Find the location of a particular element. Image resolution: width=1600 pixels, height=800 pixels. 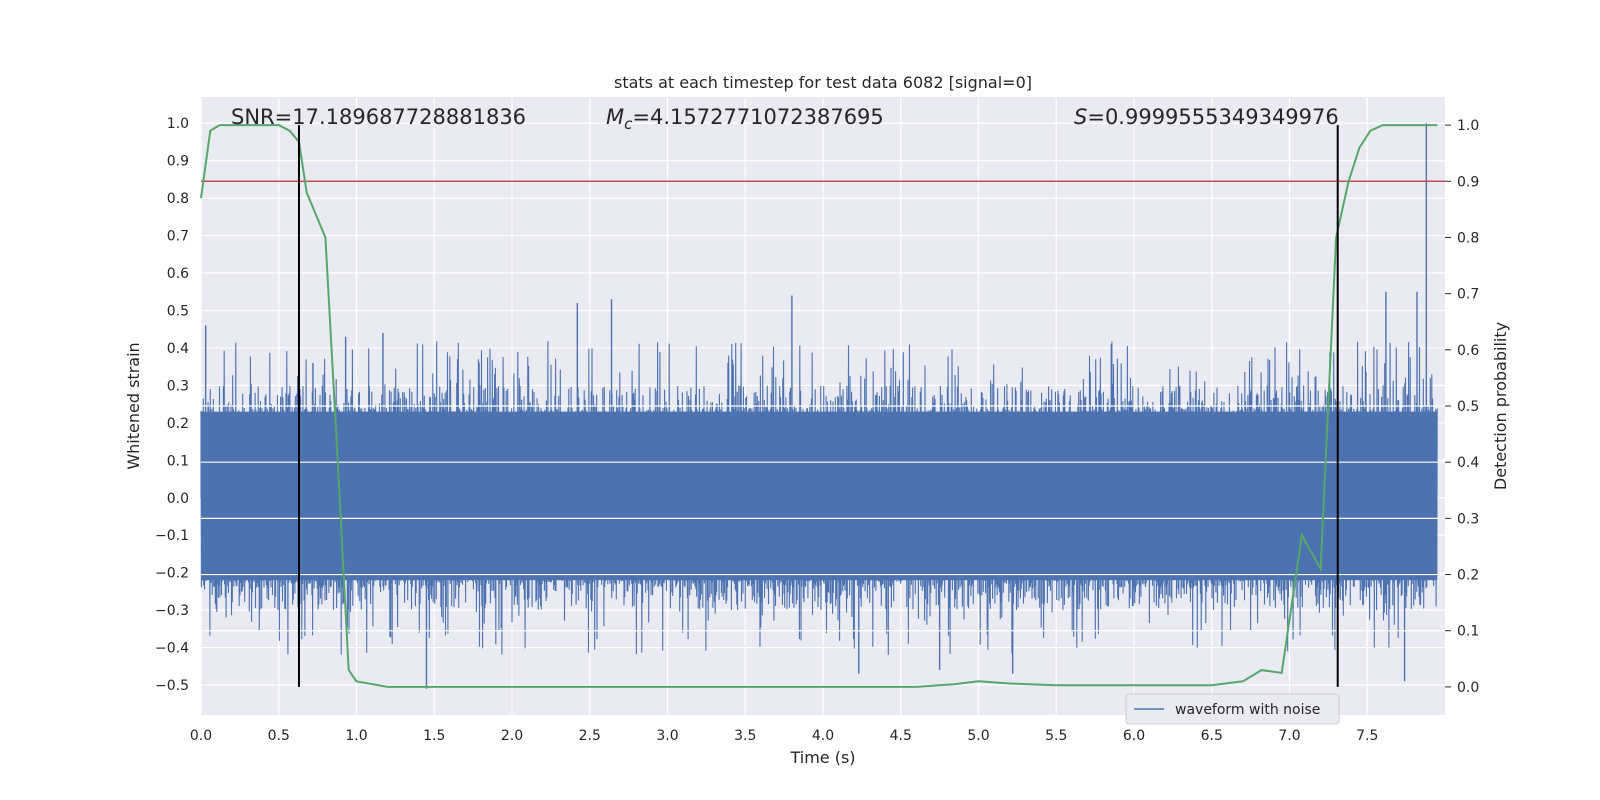

y-axis-right-label: Detection probability is located at coordinates (1500, 406).